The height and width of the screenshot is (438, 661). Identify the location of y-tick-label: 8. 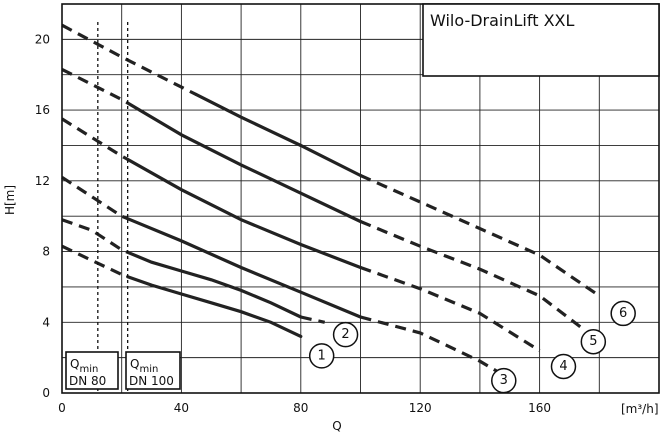
(46, 252).